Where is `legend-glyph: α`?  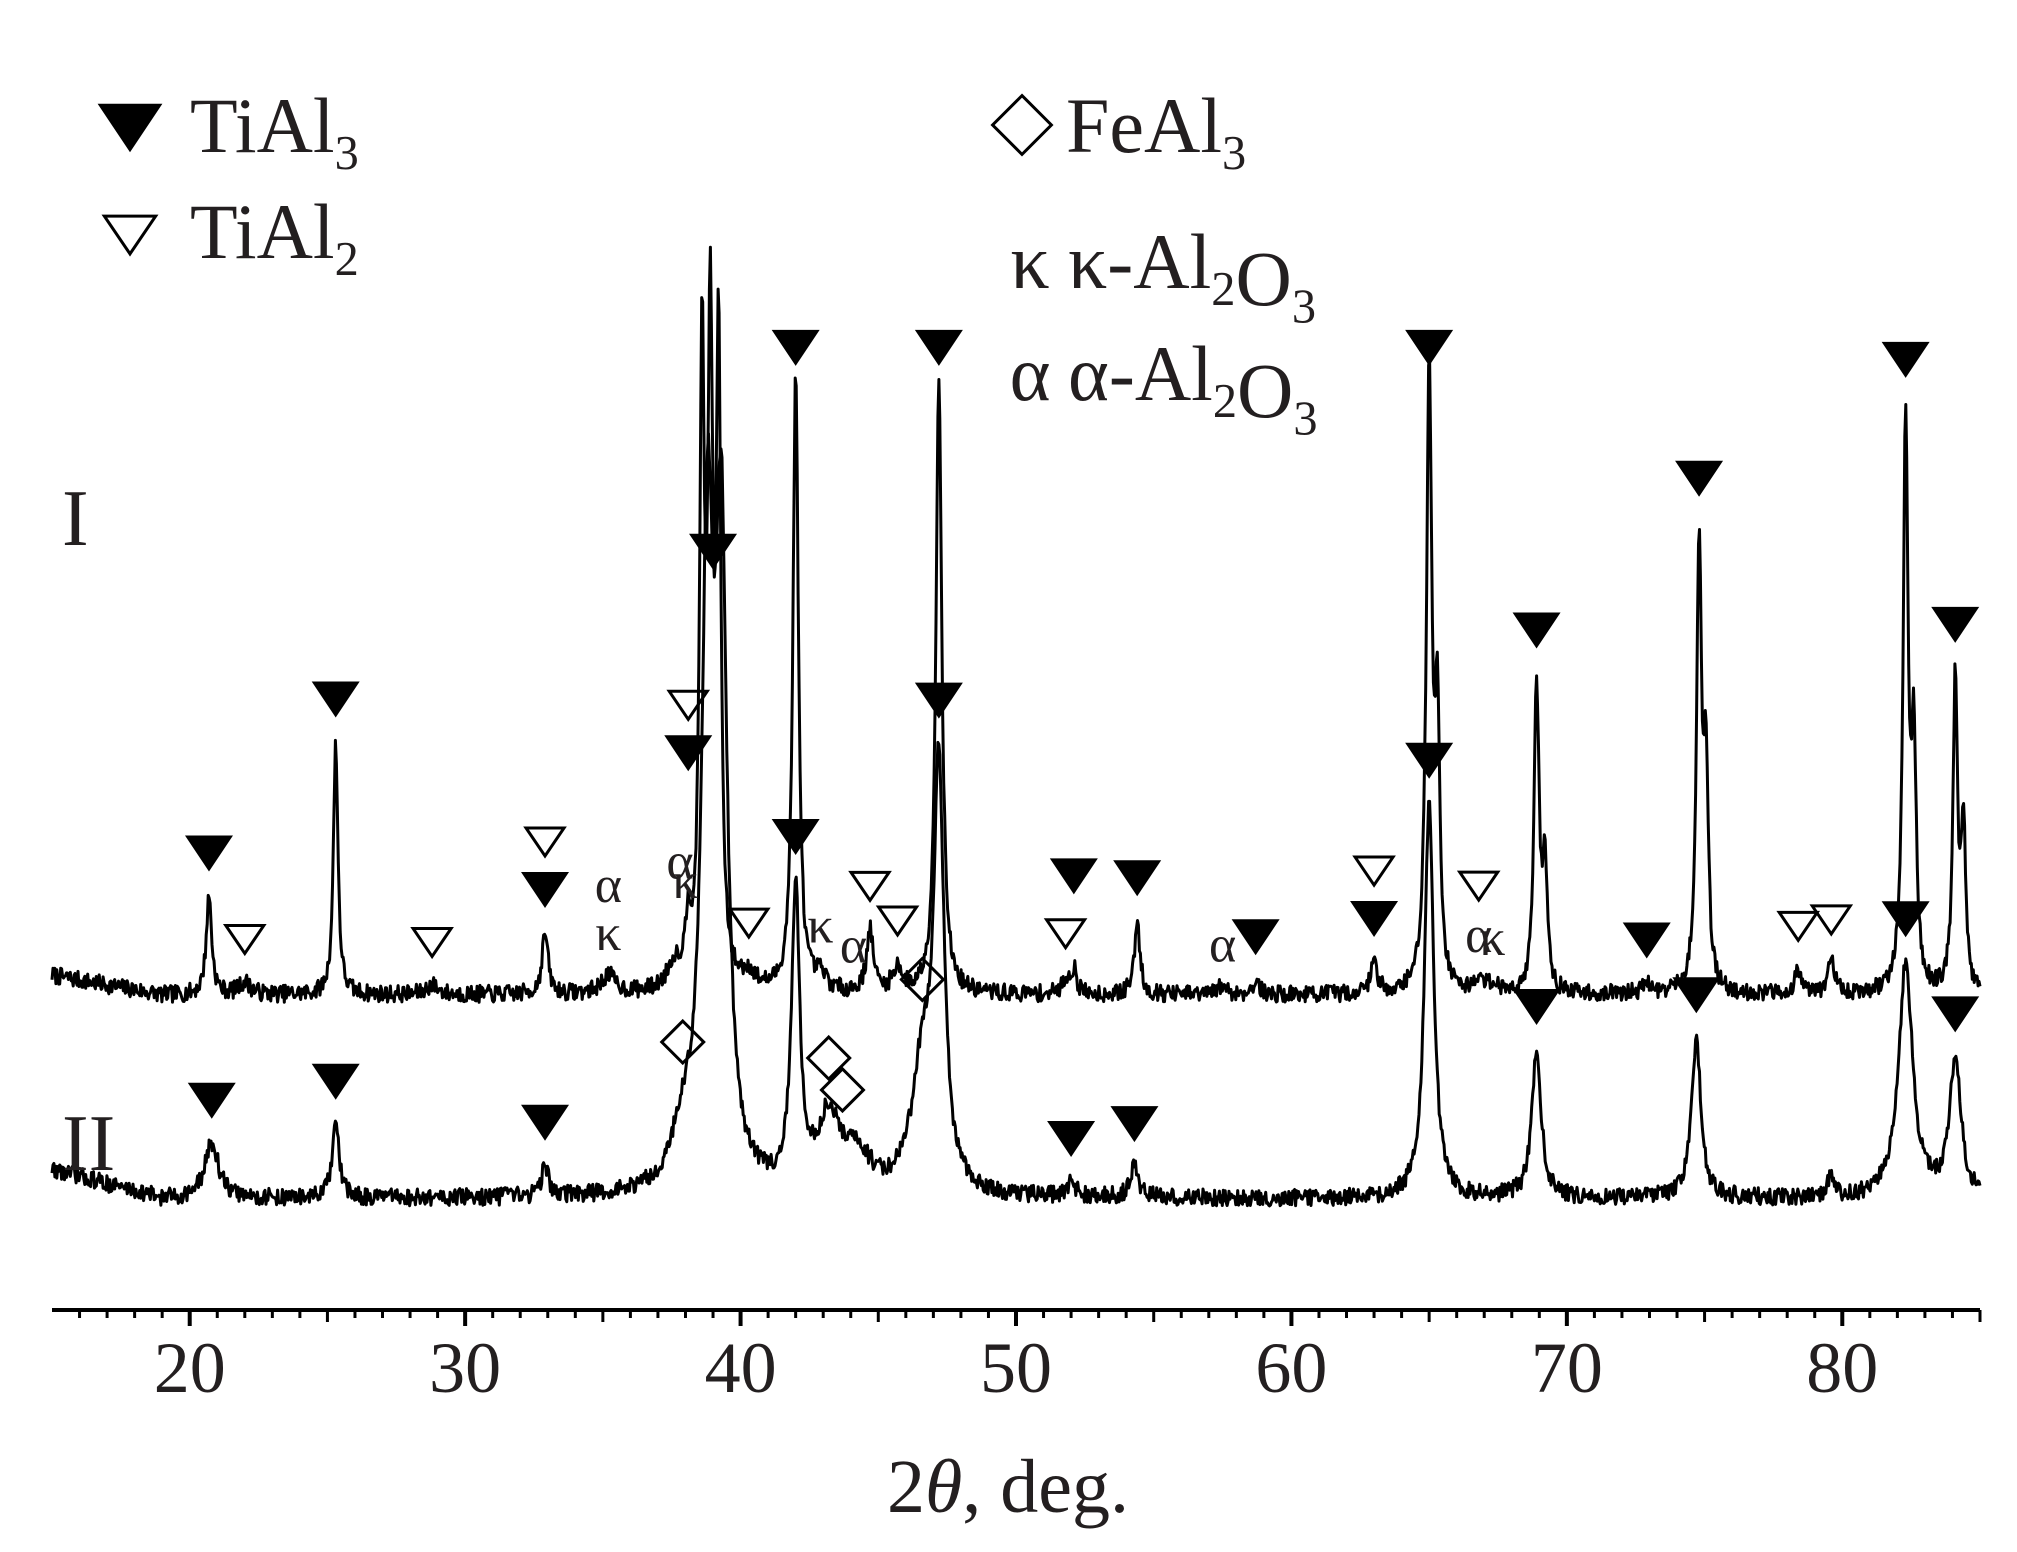
legend-glyph: α is located at coordinates (1030, 373).